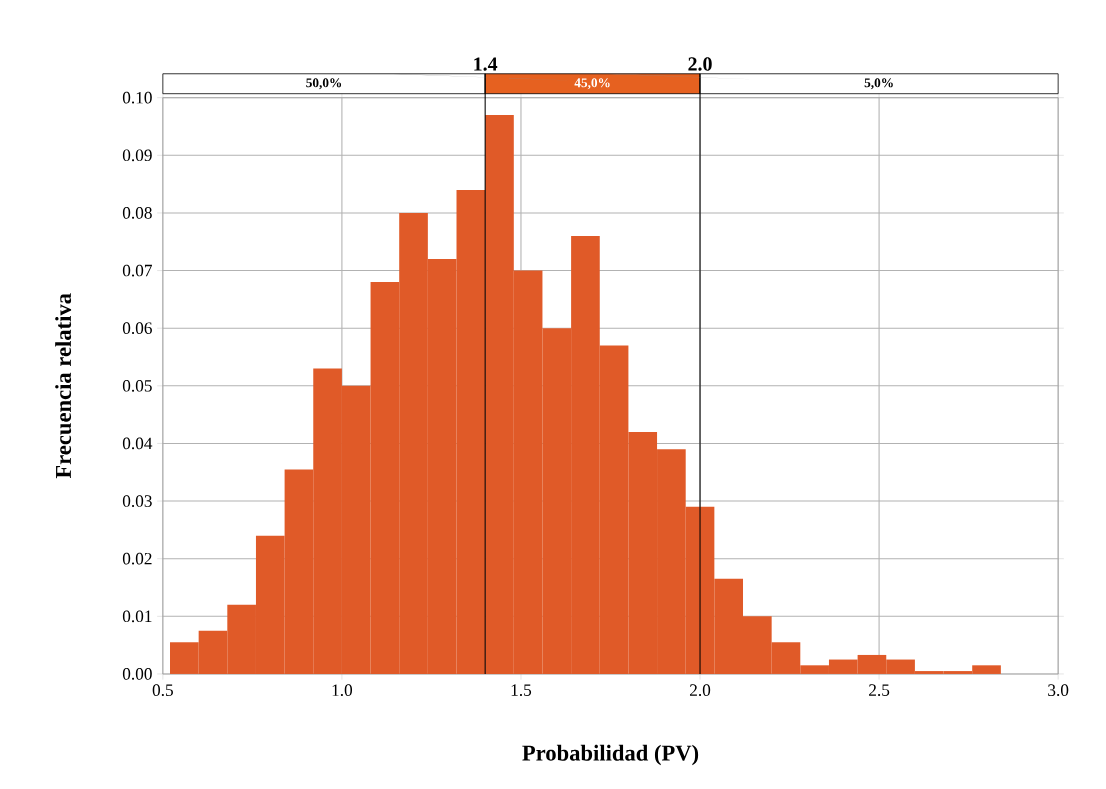 This screenshot has width=1106, height=789. Describe the element at coordinates (137, 616) in the screenshot. I see `y-tick-label: 0.01` at that location.